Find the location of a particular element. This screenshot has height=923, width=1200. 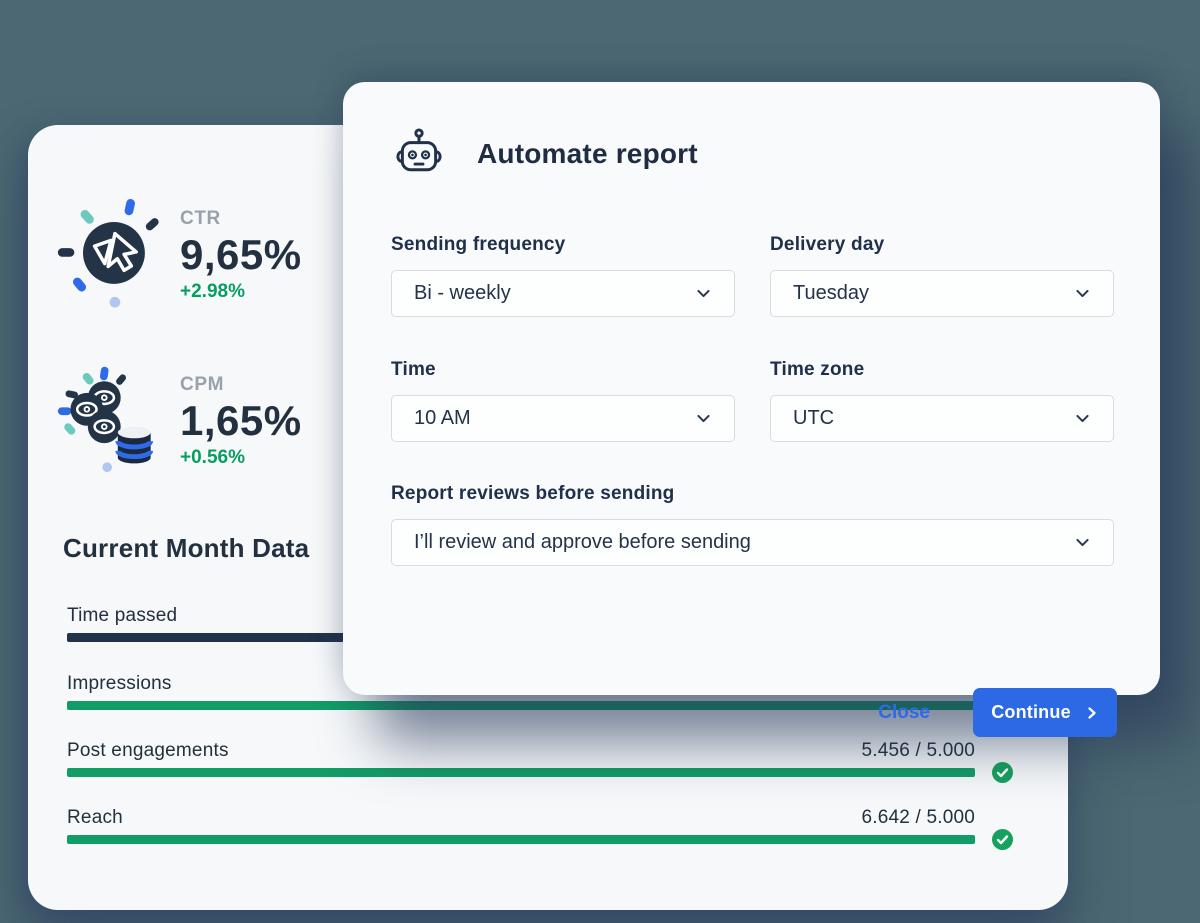

metric-label: CPM is located at coordinates (202, 384).